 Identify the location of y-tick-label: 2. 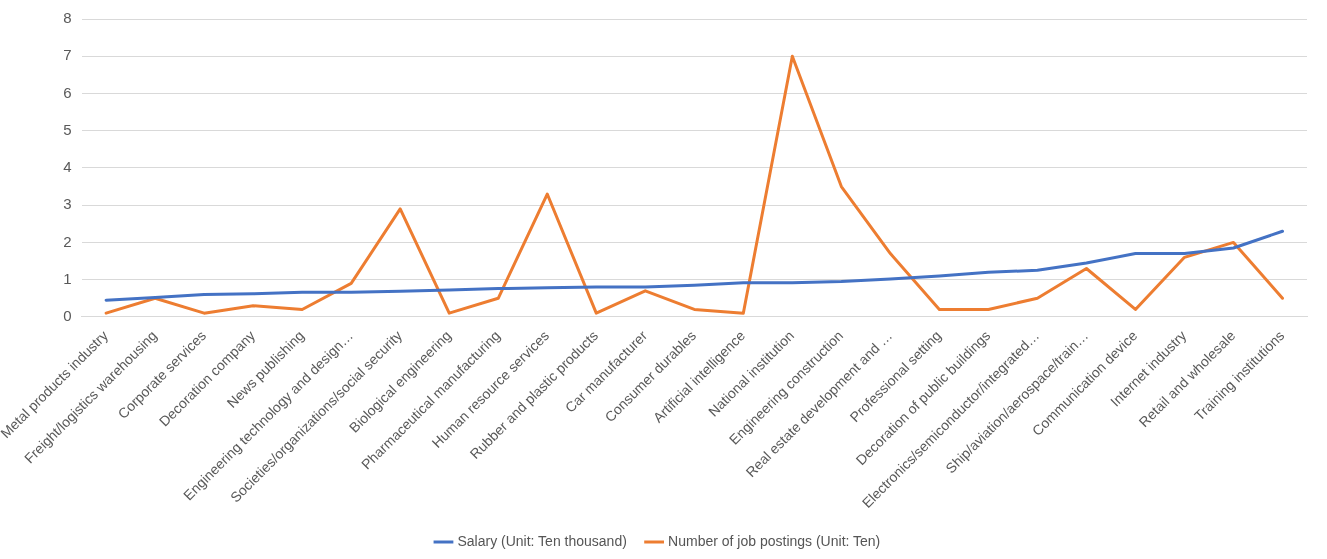
(67, 241).